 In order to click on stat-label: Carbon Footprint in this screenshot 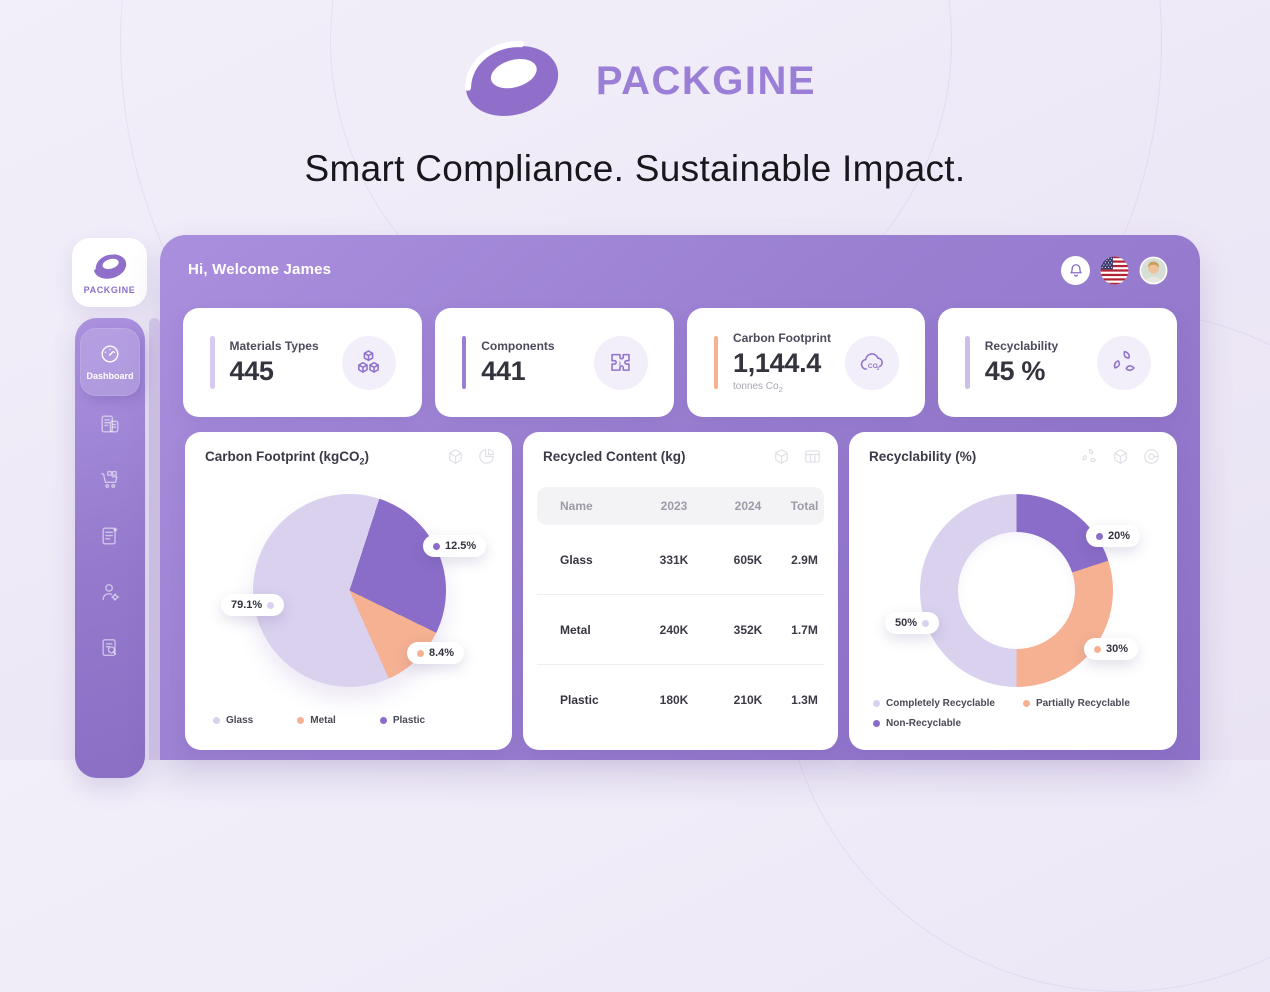, I will do `click(782, 338)`.